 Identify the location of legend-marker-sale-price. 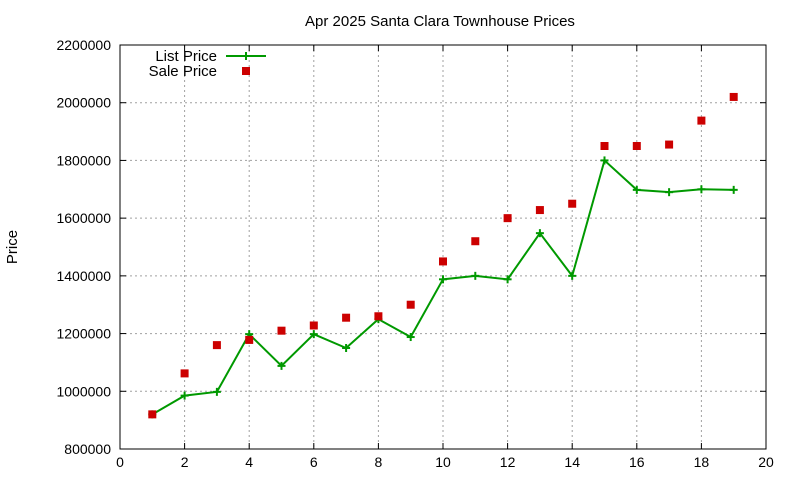
(246, 71).